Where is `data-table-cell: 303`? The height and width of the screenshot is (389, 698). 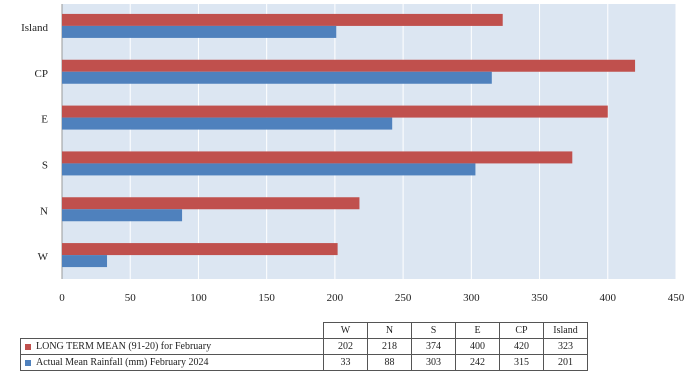
data-table-cell: 303 is located at coordinates (433, 362).